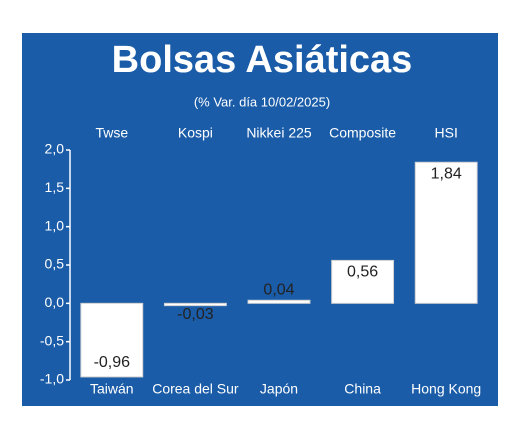 The height and width of the screenshot is (434, 520). I want to click on value-label: -0,96, so click(112, 362).